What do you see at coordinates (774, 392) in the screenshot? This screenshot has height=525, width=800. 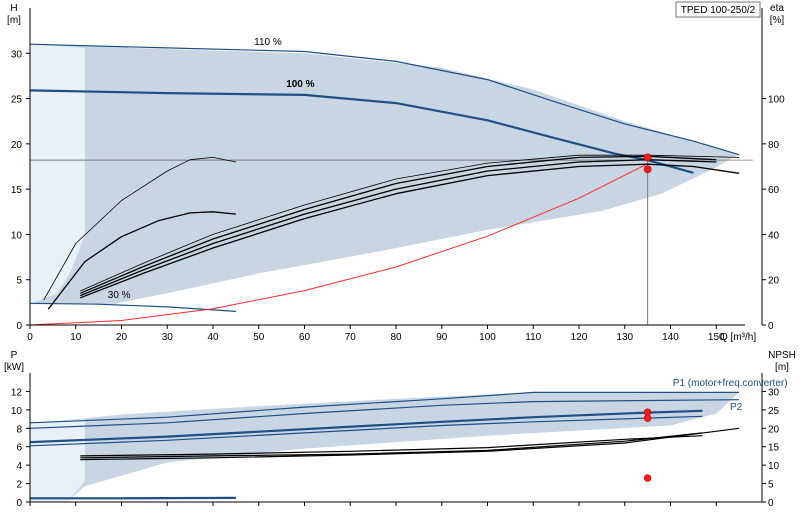 I see `npsh-y-tick-label: 30` at bounding box center [774, 392].